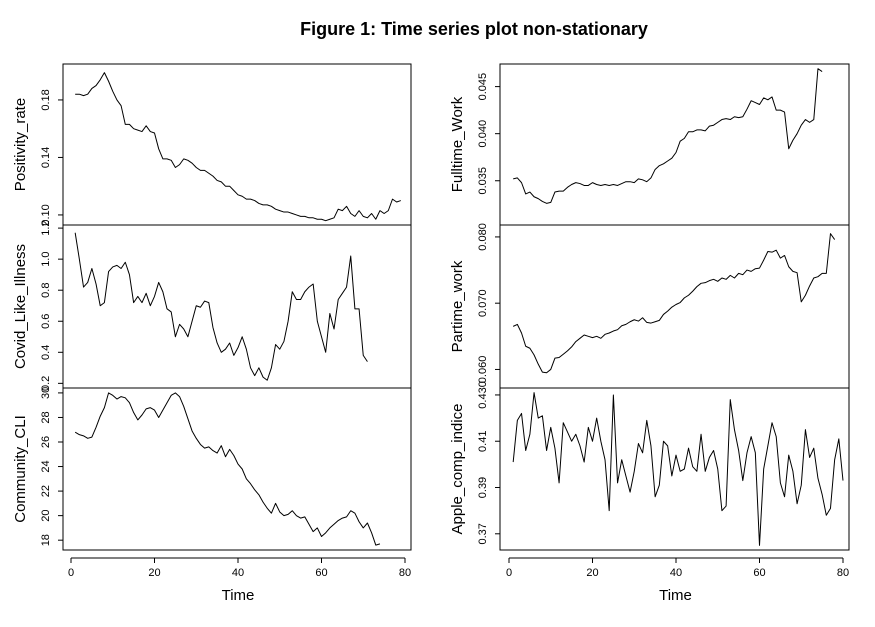 Image resolution: width=875 pixels, height=627 pixels. Describe the element at coordinates (46, 157) in the screenshot. I see `y-tick-label: 0.14` at that location.